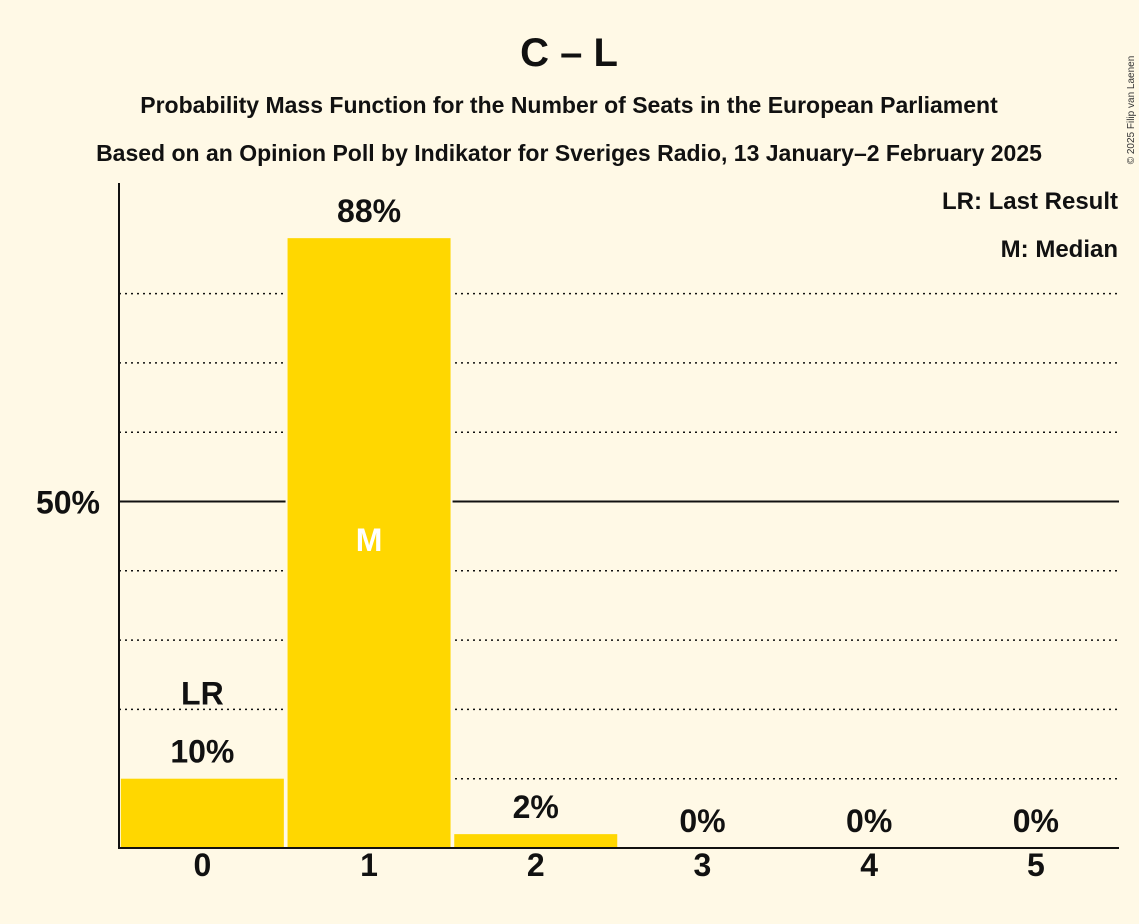 This screenshot has height=924, width=1139. Describe the element at coordinates (702, 821) in the screenshot. I see `value-label-3: 0%` at that location.